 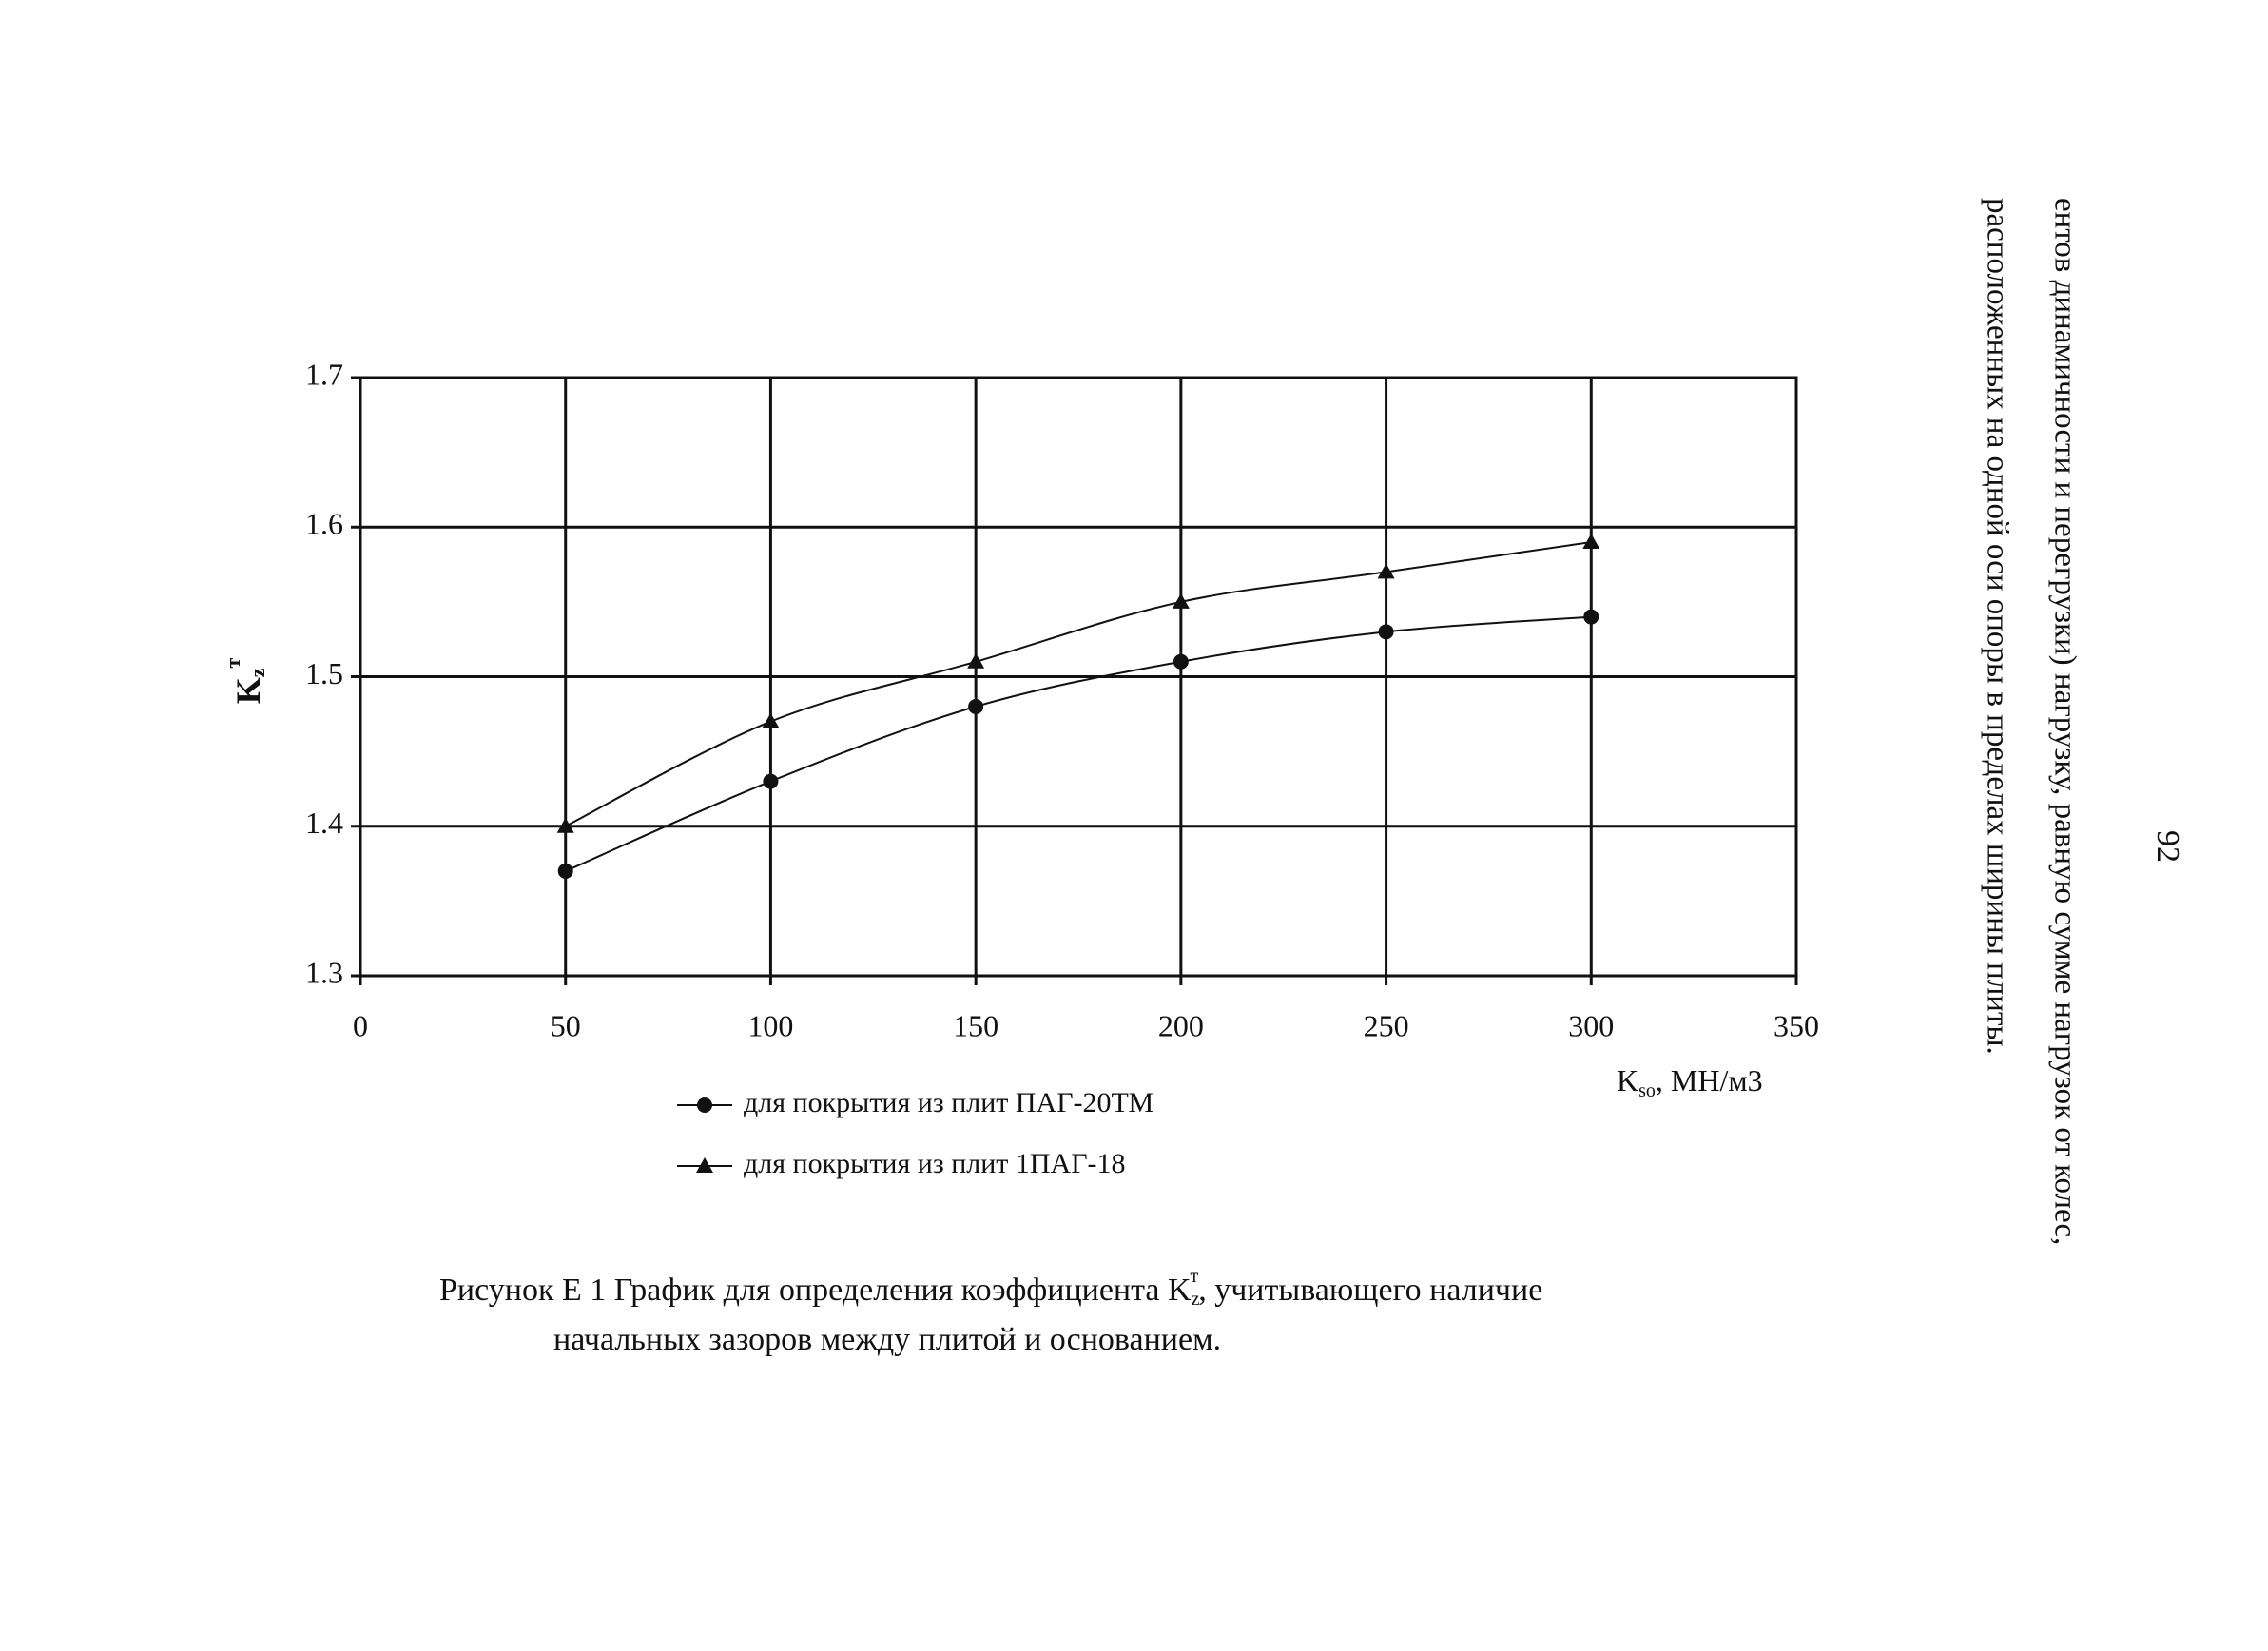 I want to click on x-tick-label: 50, so click(x=566, y=1025).